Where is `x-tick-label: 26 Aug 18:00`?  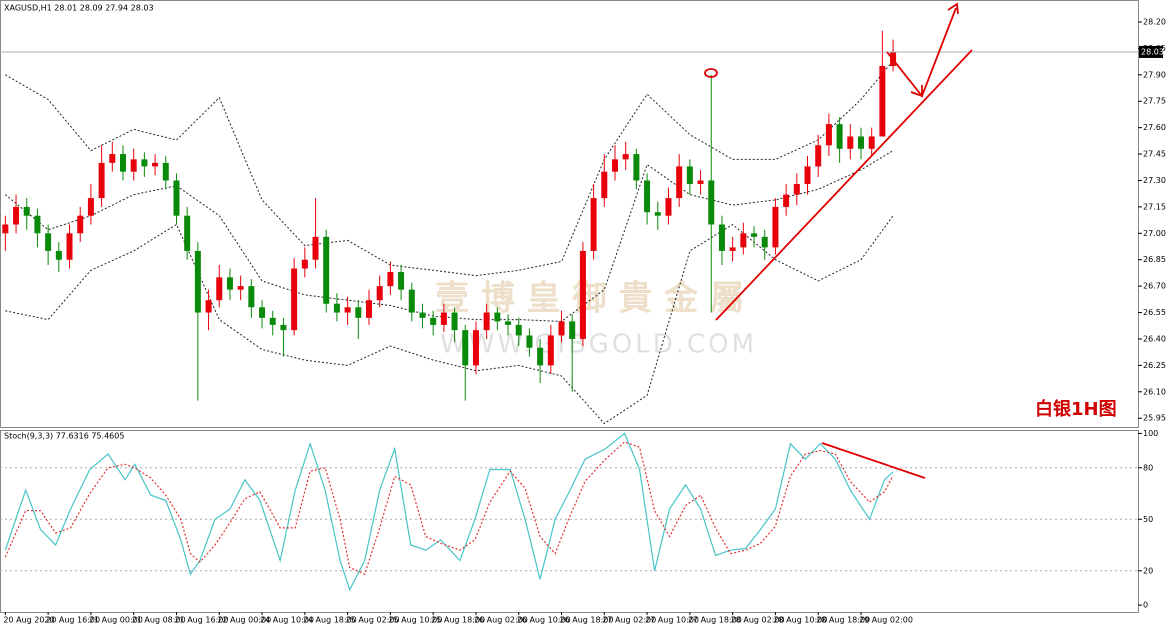 x-tick-label: 26 Aug 18:00 is located at coordinates (587, 620).